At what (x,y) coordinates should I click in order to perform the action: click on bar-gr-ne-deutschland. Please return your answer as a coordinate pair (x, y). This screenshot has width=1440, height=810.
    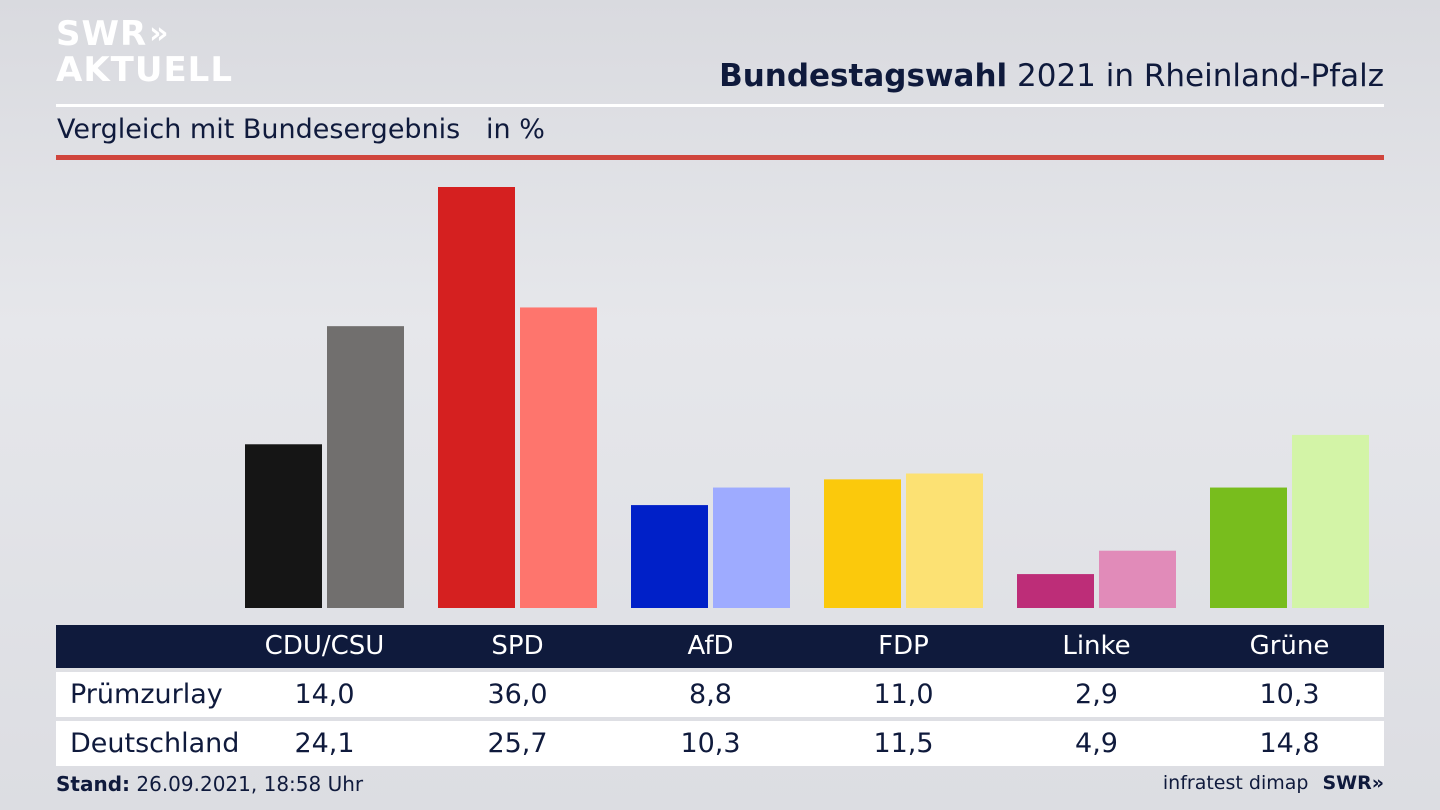
    Looking at the image, I should click on (1330, 521).